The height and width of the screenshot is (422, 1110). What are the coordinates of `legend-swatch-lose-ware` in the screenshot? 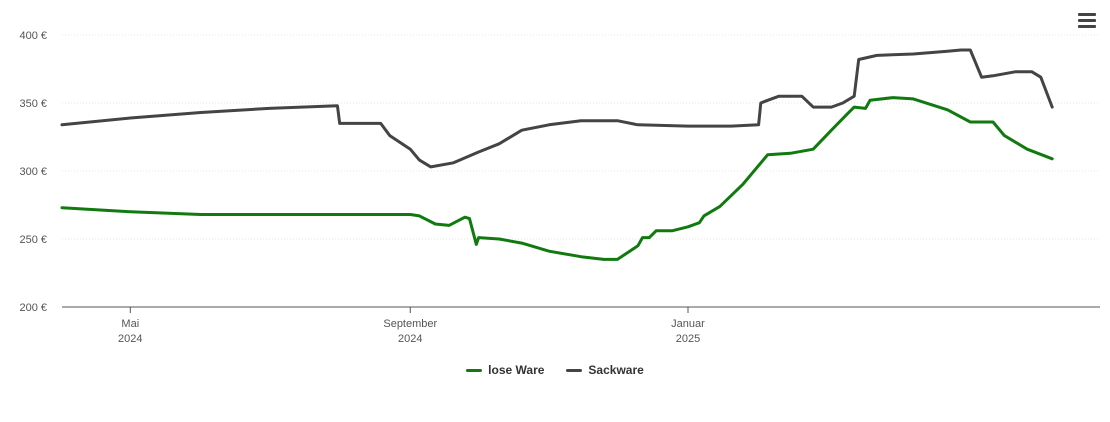 It's located at (474, 370).